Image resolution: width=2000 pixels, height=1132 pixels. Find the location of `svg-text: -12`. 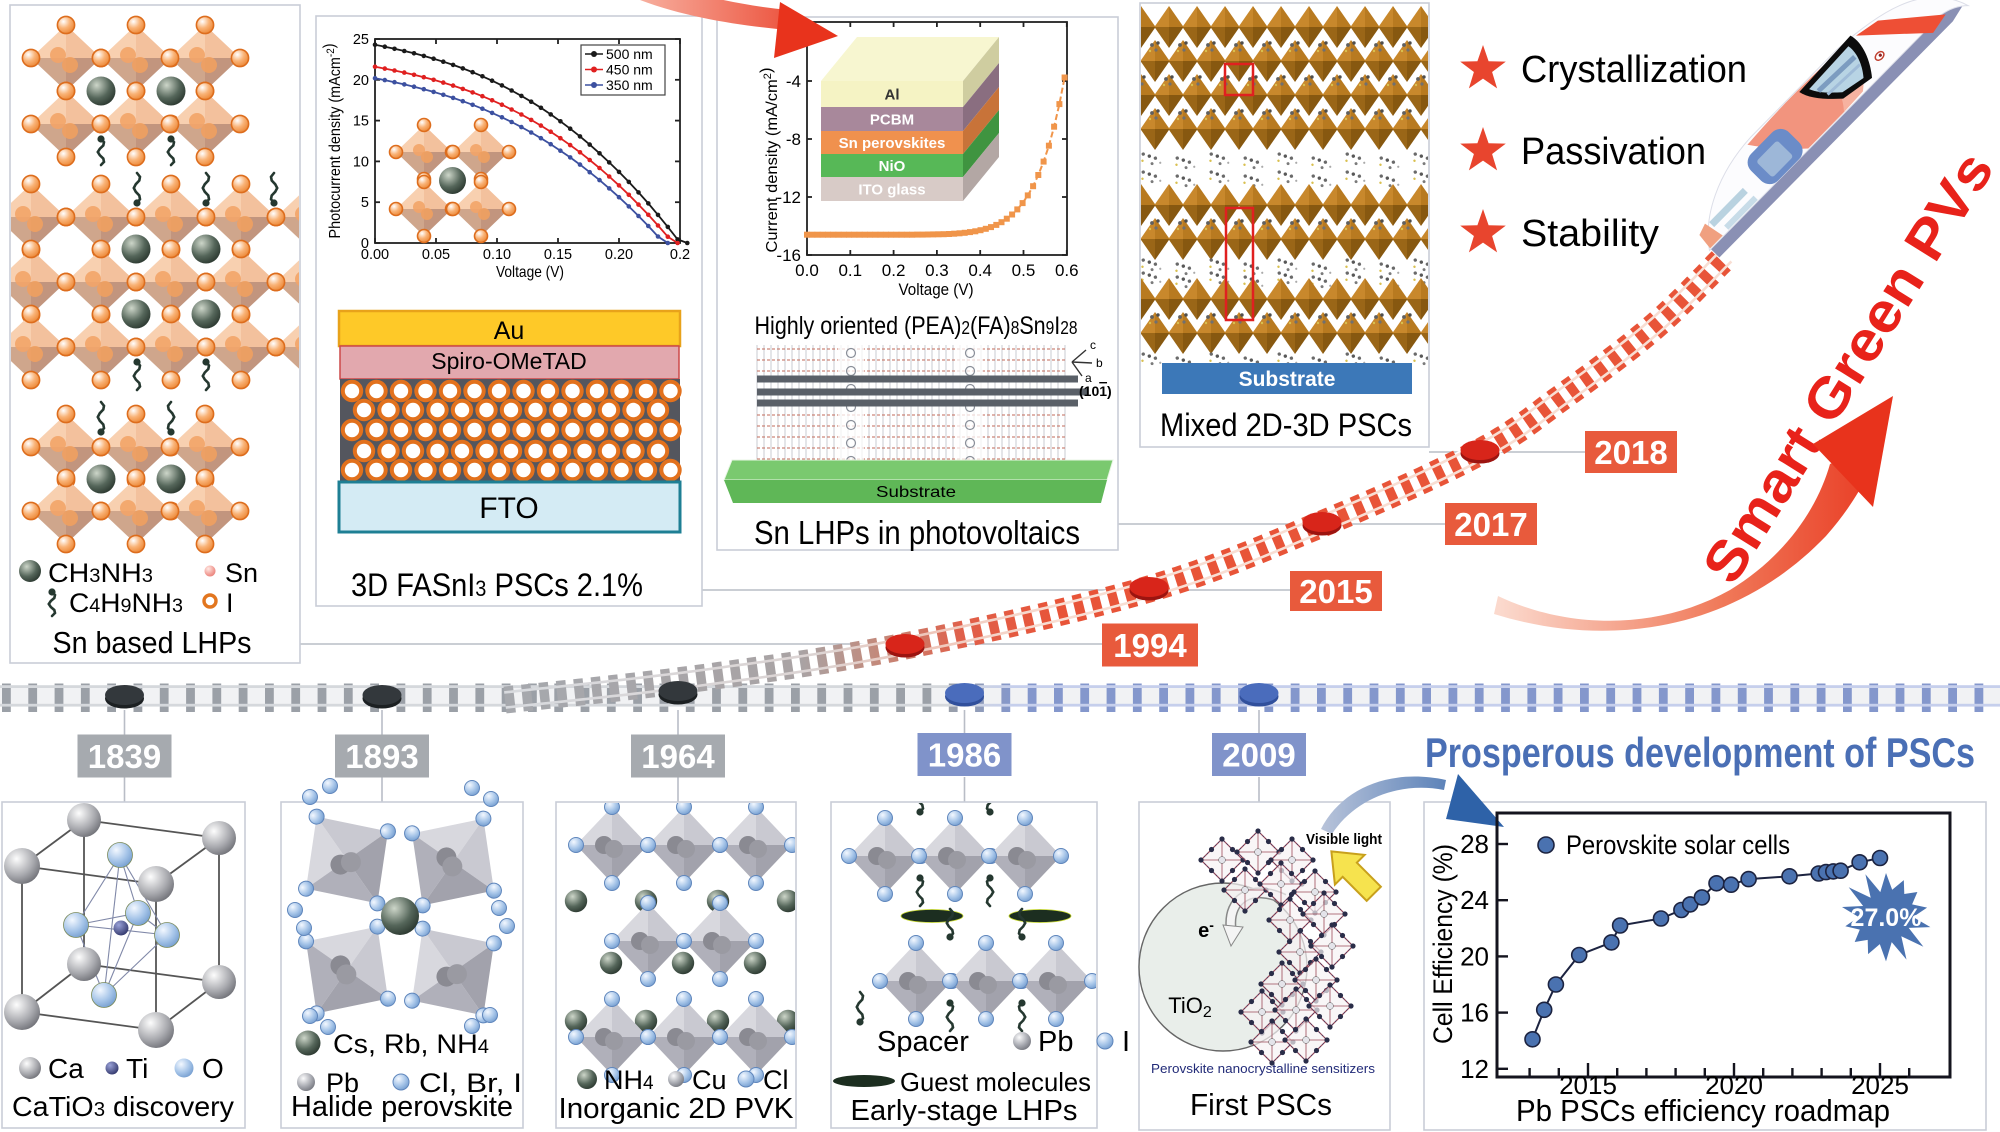

svg-text: -12 is located at coordinates (788, 197).